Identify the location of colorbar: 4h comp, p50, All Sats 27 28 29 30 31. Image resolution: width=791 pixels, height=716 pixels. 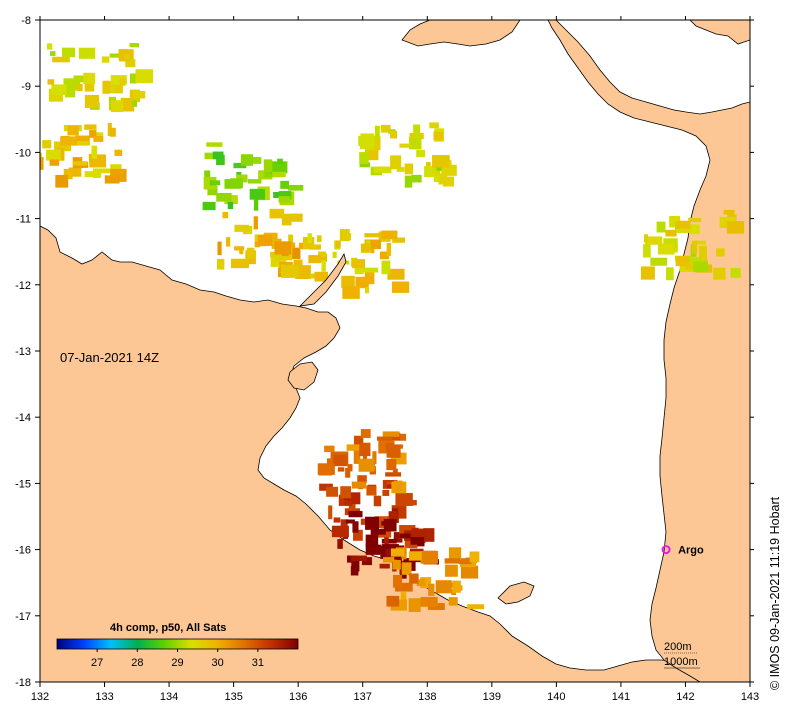
(177, 645).